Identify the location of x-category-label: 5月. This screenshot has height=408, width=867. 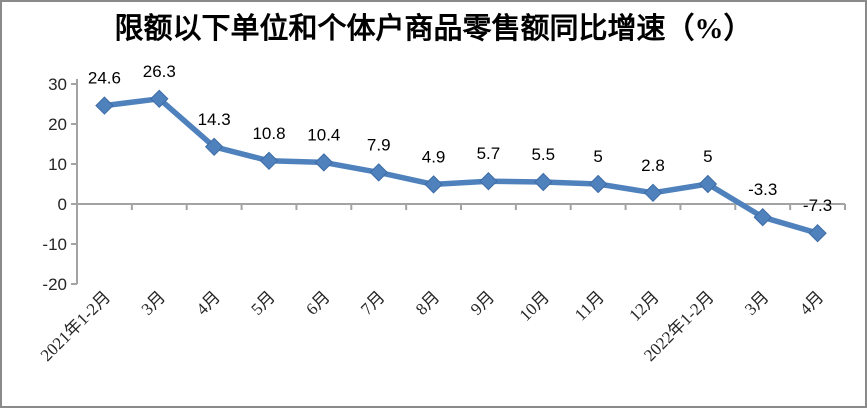
(262, 302).